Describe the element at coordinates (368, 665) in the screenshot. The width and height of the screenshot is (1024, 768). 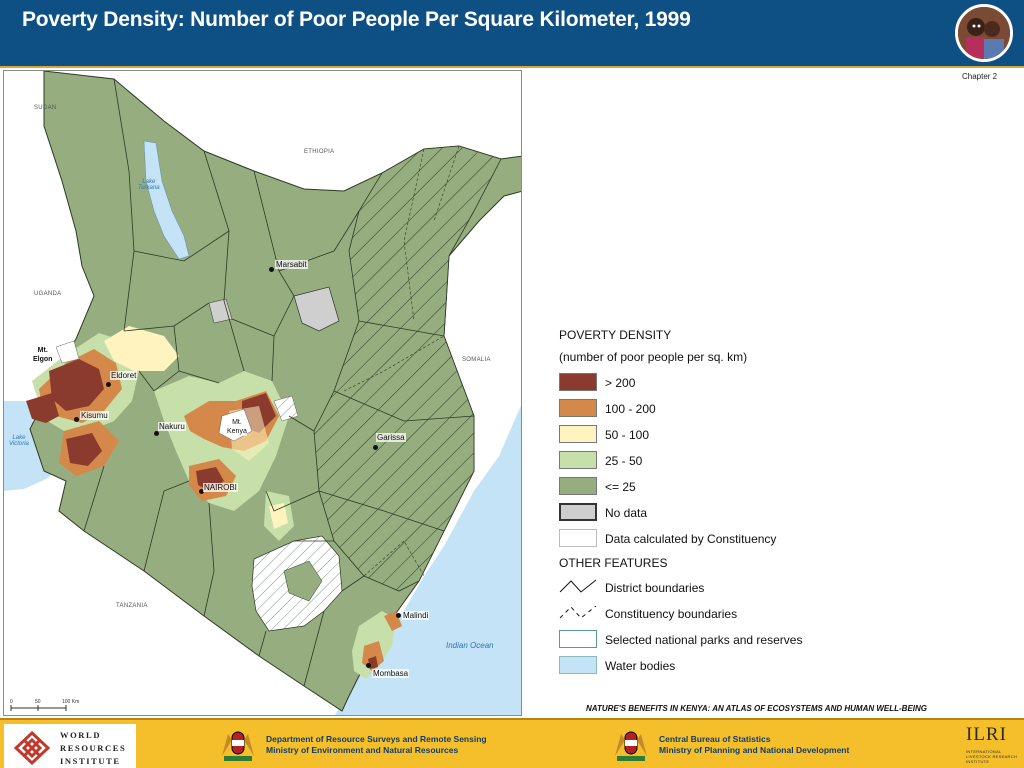
I see `town-dot-mombasa` at that location.